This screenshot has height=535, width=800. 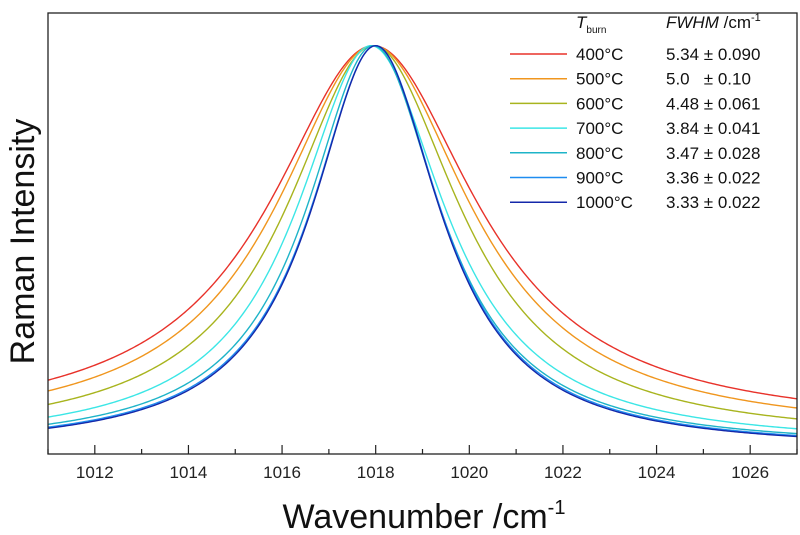 What do you see at coordinates (599, 54) in the screenshot?
I see `legend-temperature: 400°C` at bounding box center [599, 54].